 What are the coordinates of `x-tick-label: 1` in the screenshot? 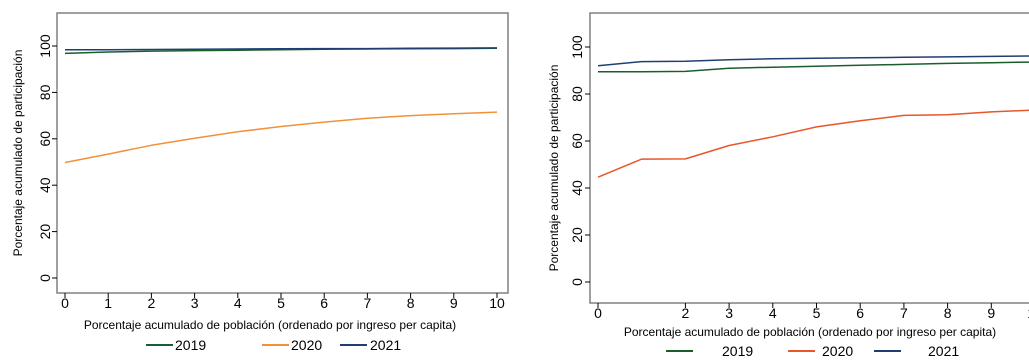 It's located at (108, 303).